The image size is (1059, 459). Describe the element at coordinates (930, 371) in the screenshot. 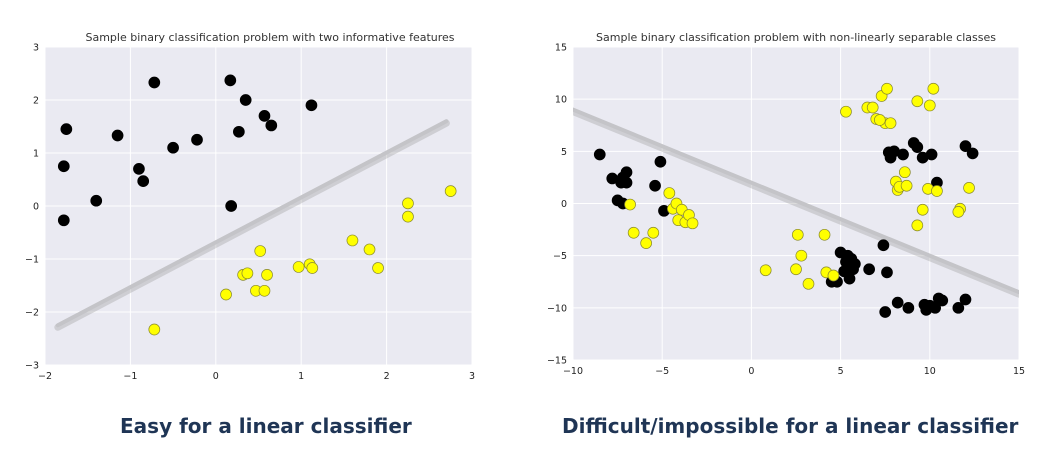

I see `x-tick-label: 10` at that location.